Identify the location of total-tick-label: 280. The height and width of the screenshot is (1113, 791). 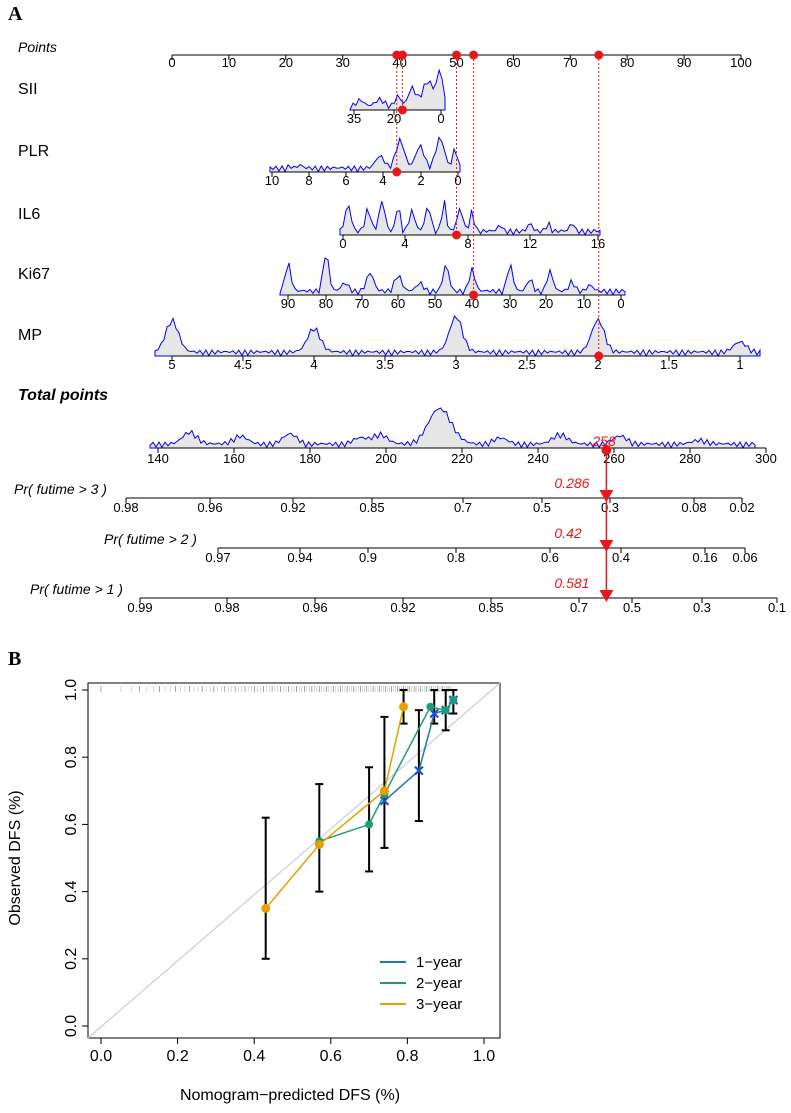
(690, 458).